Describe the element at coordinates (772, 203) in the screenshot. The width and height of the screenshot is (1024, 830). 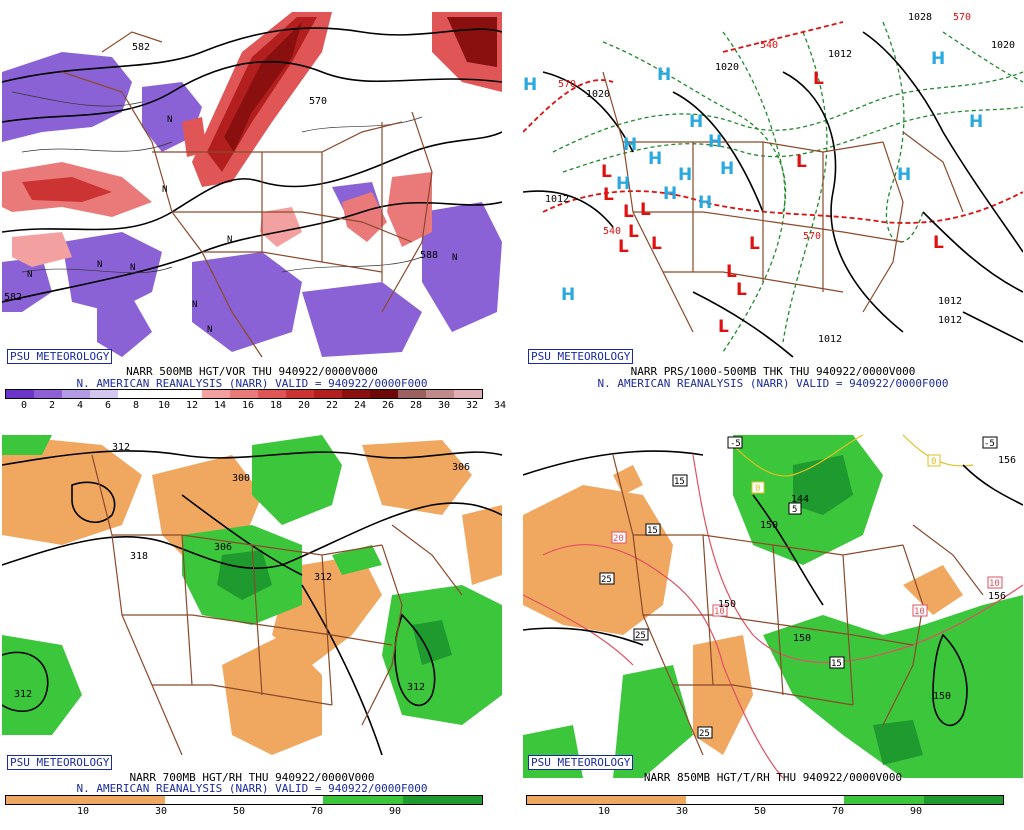
I see `low-pressure-markers: L L L L L L L L L L L L L L` at that location.